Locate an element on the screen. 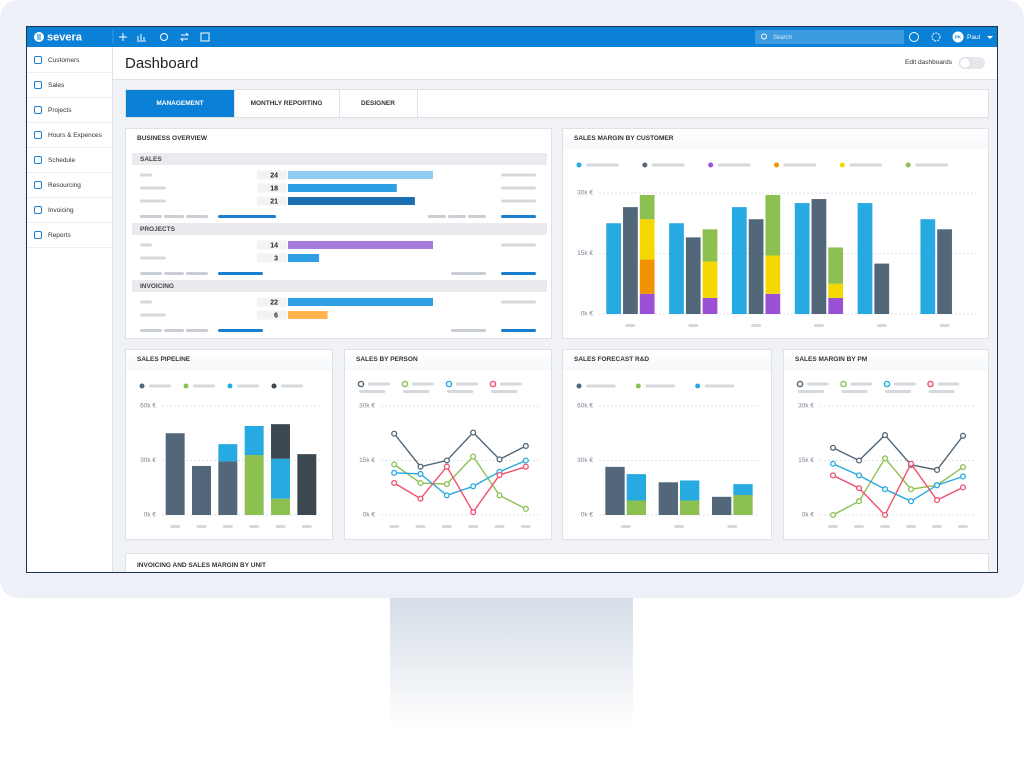  nav-item: Invoicing is located at coordinates (69, 211).